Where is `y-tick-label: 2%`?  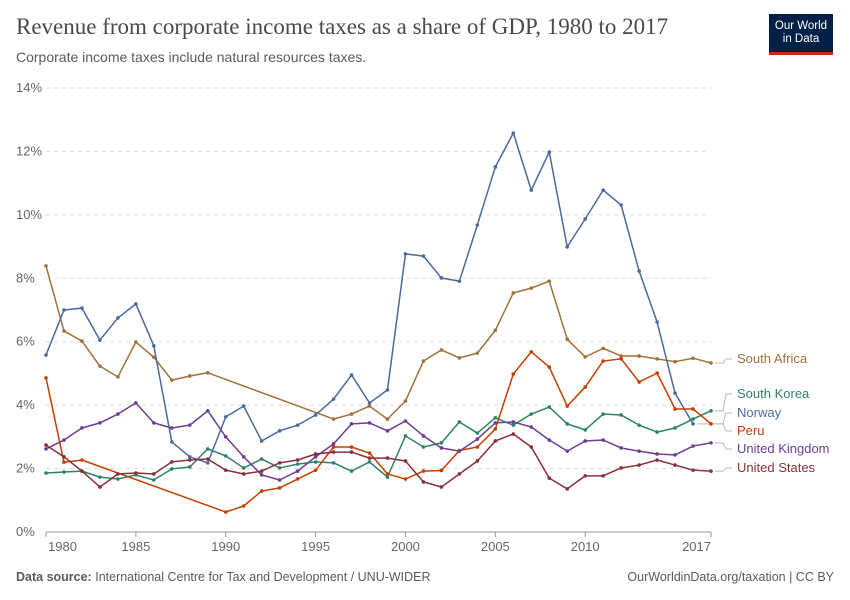 y-tick-label: 2% is located at coordinates (25, 468).